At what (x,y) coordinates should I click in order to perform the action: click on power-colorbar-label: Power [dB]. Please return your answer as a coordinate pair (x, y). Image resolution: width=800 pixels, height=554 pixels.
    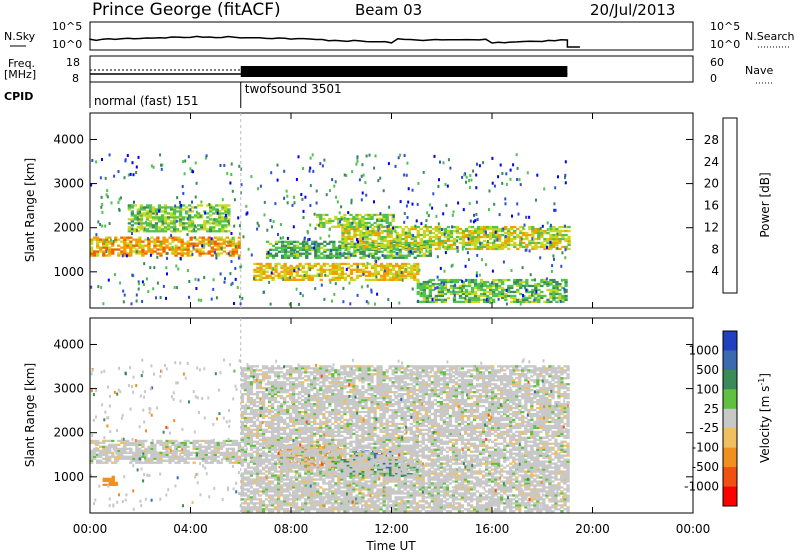
    Looking at the image, I should click on (765, 204).